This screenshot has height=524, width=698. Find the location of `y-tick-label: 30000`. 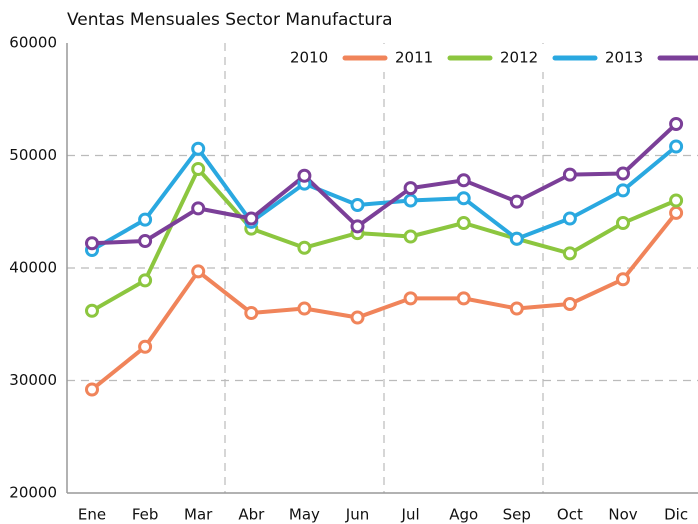

y-tick-label: 30000 is located at coordinates (33, 380).